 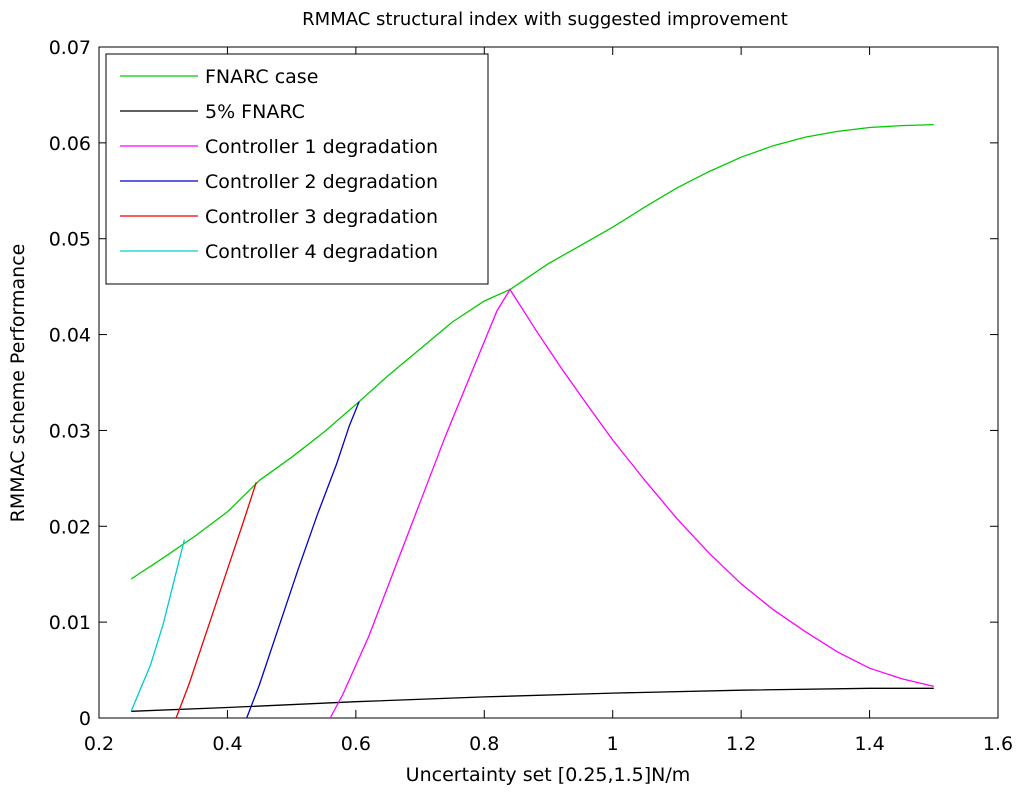 What do you see at coordinates (321, 147) in the screenshot?
I see `legend-label: Controller 1 degradation` at bounding box center [321, 147].